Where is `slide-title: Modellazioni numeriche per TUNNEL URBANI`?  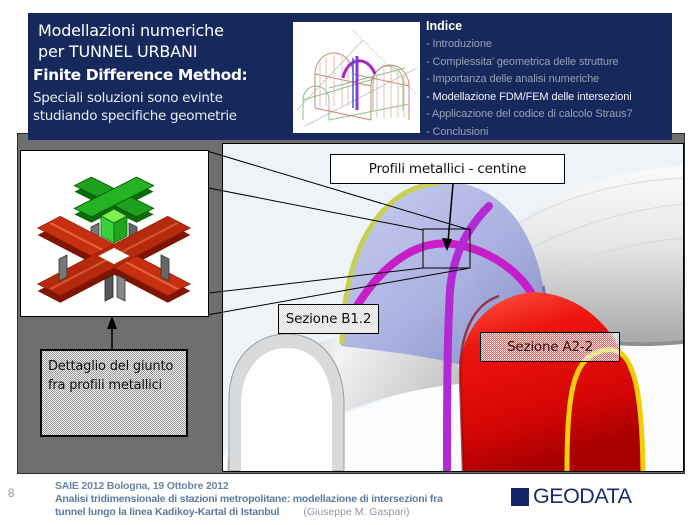
slide-title: Modellazioni numeriche per TUNNEL URBANI is located at coordinates (131, 41).